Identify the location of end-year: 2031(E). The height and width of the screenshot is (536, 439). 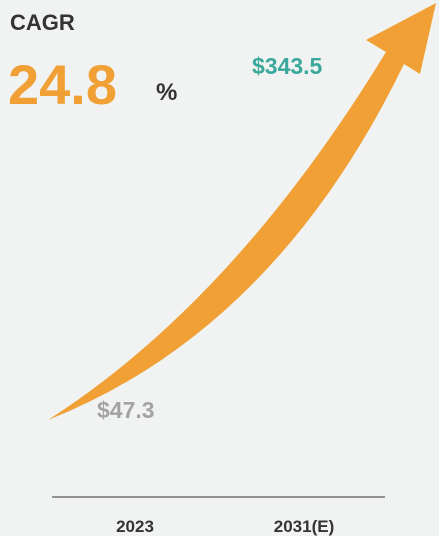
(304, 526).